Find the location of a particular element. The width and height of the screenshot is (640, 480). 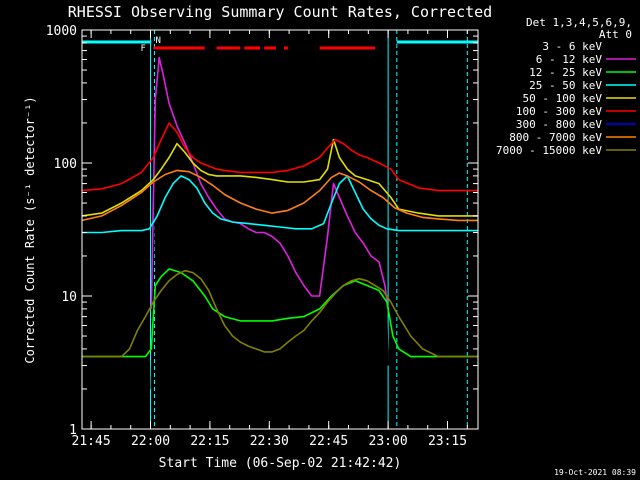

y-tick-label-1: 10 is located at coordinates (69, 297).